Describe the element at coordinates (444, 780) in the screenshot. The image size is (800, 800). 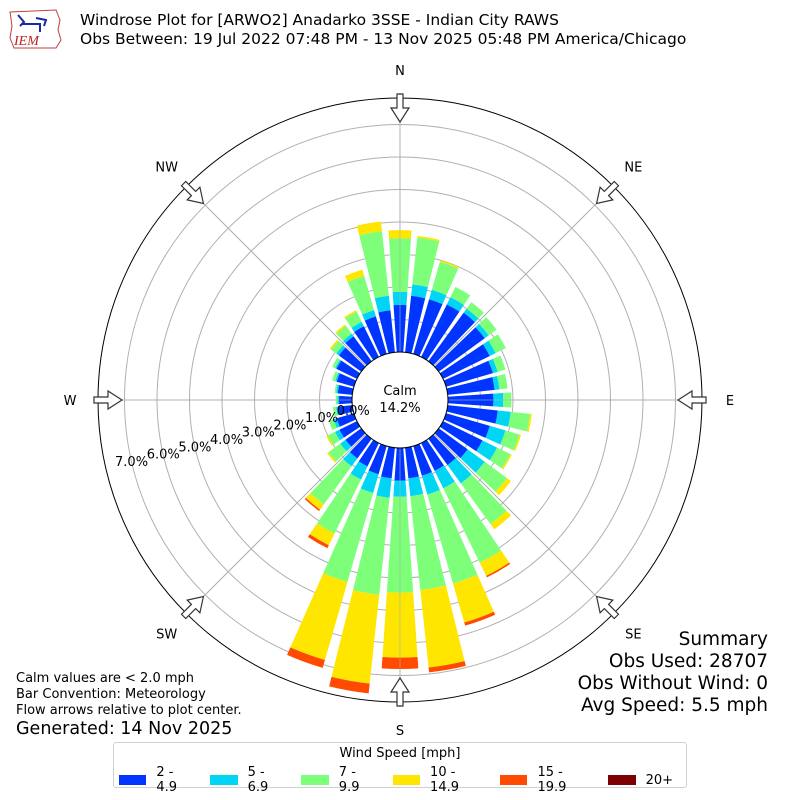
I see `legend-label: 10 - 14.9` at that location.